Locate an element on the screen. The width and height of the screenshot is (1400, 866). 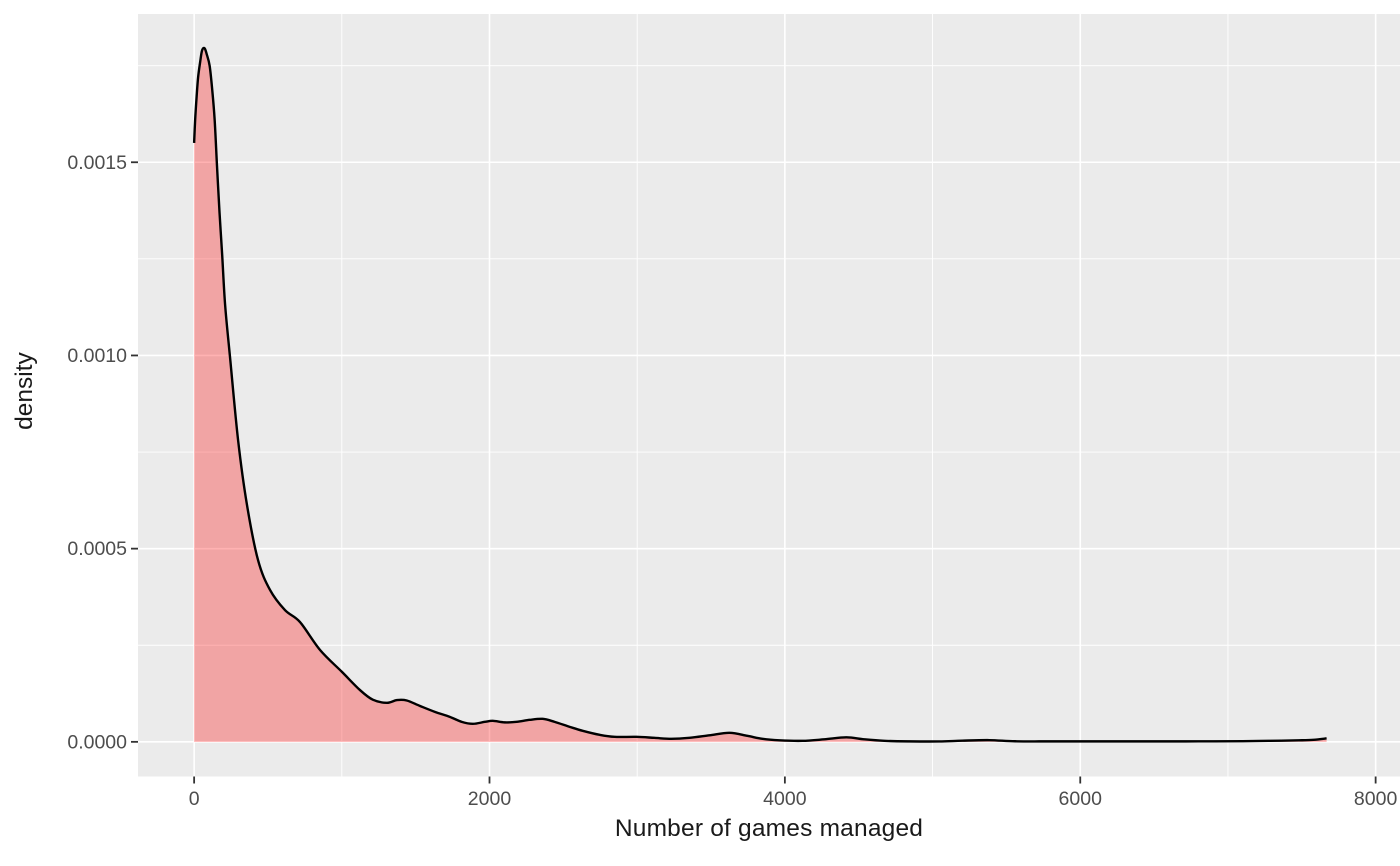
y-tick-label: 0.0015 is located at coordinates (97, 163).